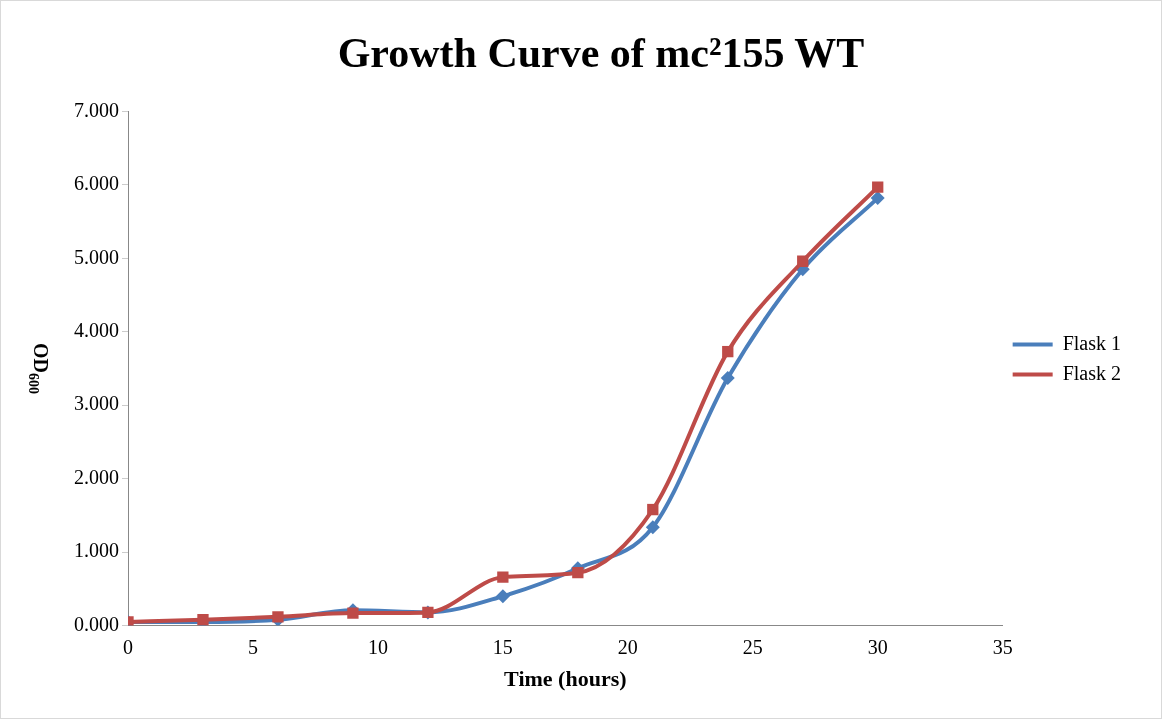 The height and width of the screenshot is (719, 1162). I want to click on chart-title: Growth Curve of mc²155 WT, so click(601, 53).